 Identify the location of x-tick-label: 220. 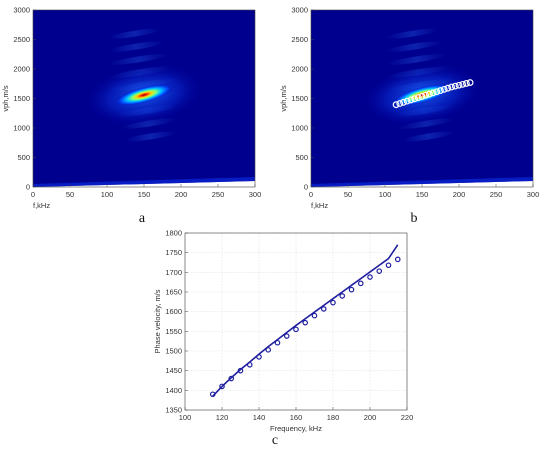
(407, 417).